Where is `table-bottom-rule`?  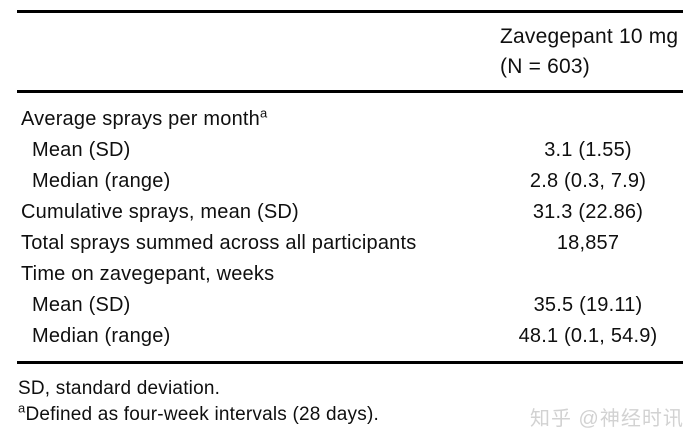
table-bottom-rule is located at coordinates (350, 362).